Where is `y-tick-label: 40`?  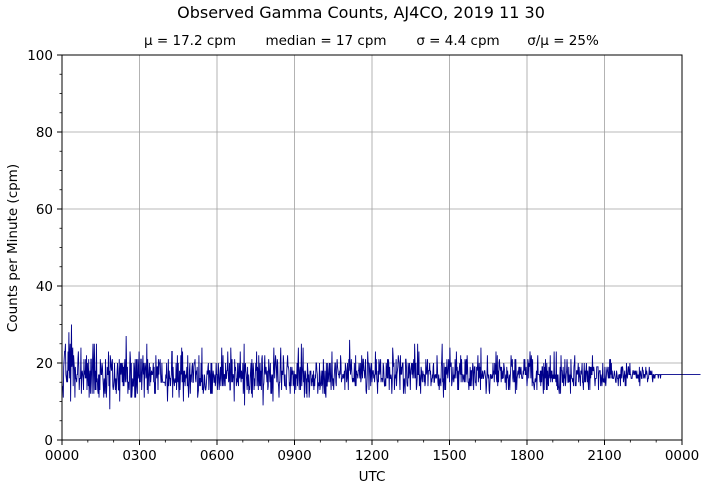
y-tick-label: 40 is located at coordinates (44, 287).